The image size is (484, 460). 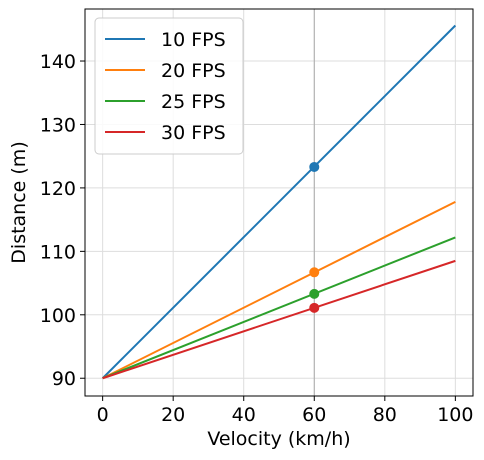 What do you see at coordinates (62, 220) in the screenshot?
I see `y-axis-ticks: 90 100 110 120 130 140` at bounding box center [62, 220].